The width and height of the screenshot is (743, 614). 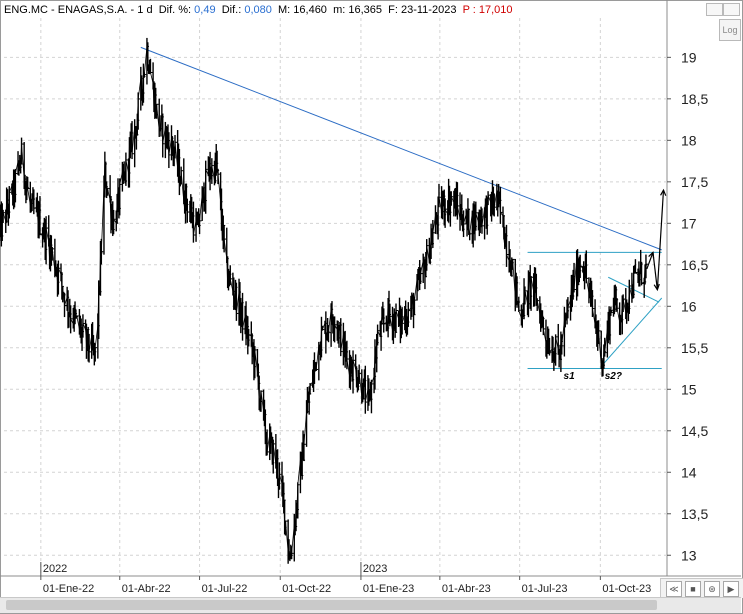 I want to click on log-scale-button: Log, so click(x=730, y=30).